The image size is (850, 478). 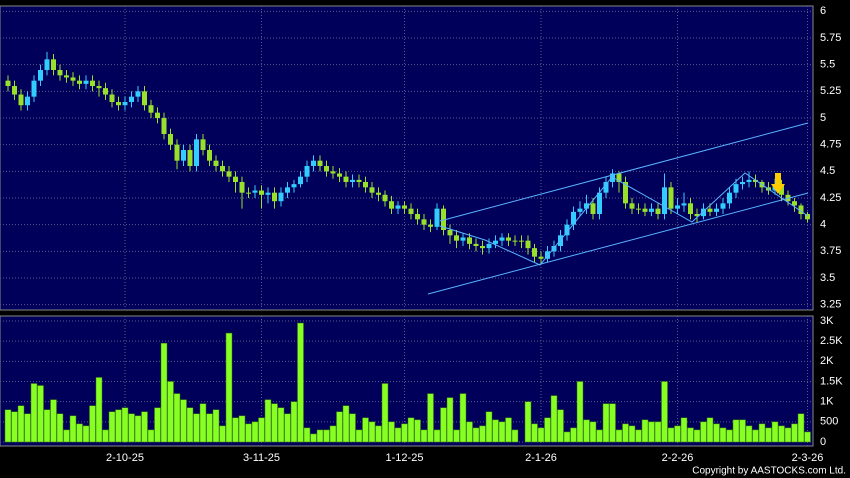 What do you see at coordinates (830, 38) in the screenshot?
I see `y-tick-label: 5.75` at bounding box center [830, 38].